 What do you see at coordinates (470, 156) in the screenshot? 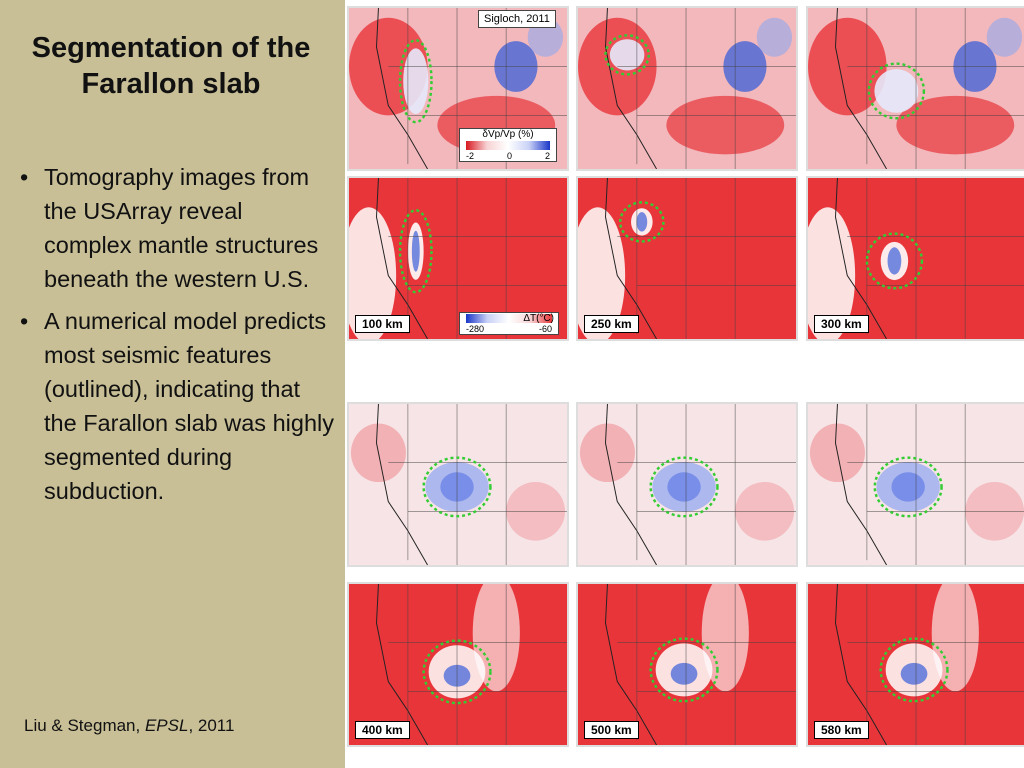
I see `colorbar-tick: -2` at bounding box center [470, 156].